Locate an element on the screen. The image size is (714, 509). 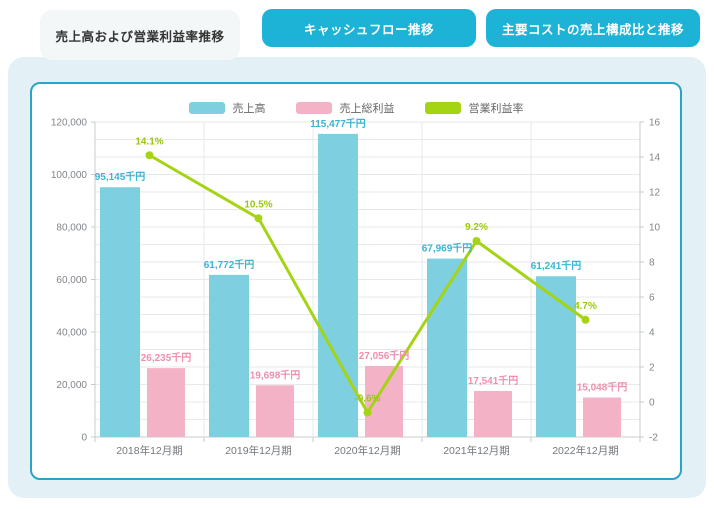
svg-text: 115,477千円 is located at coordinates (338, 123).